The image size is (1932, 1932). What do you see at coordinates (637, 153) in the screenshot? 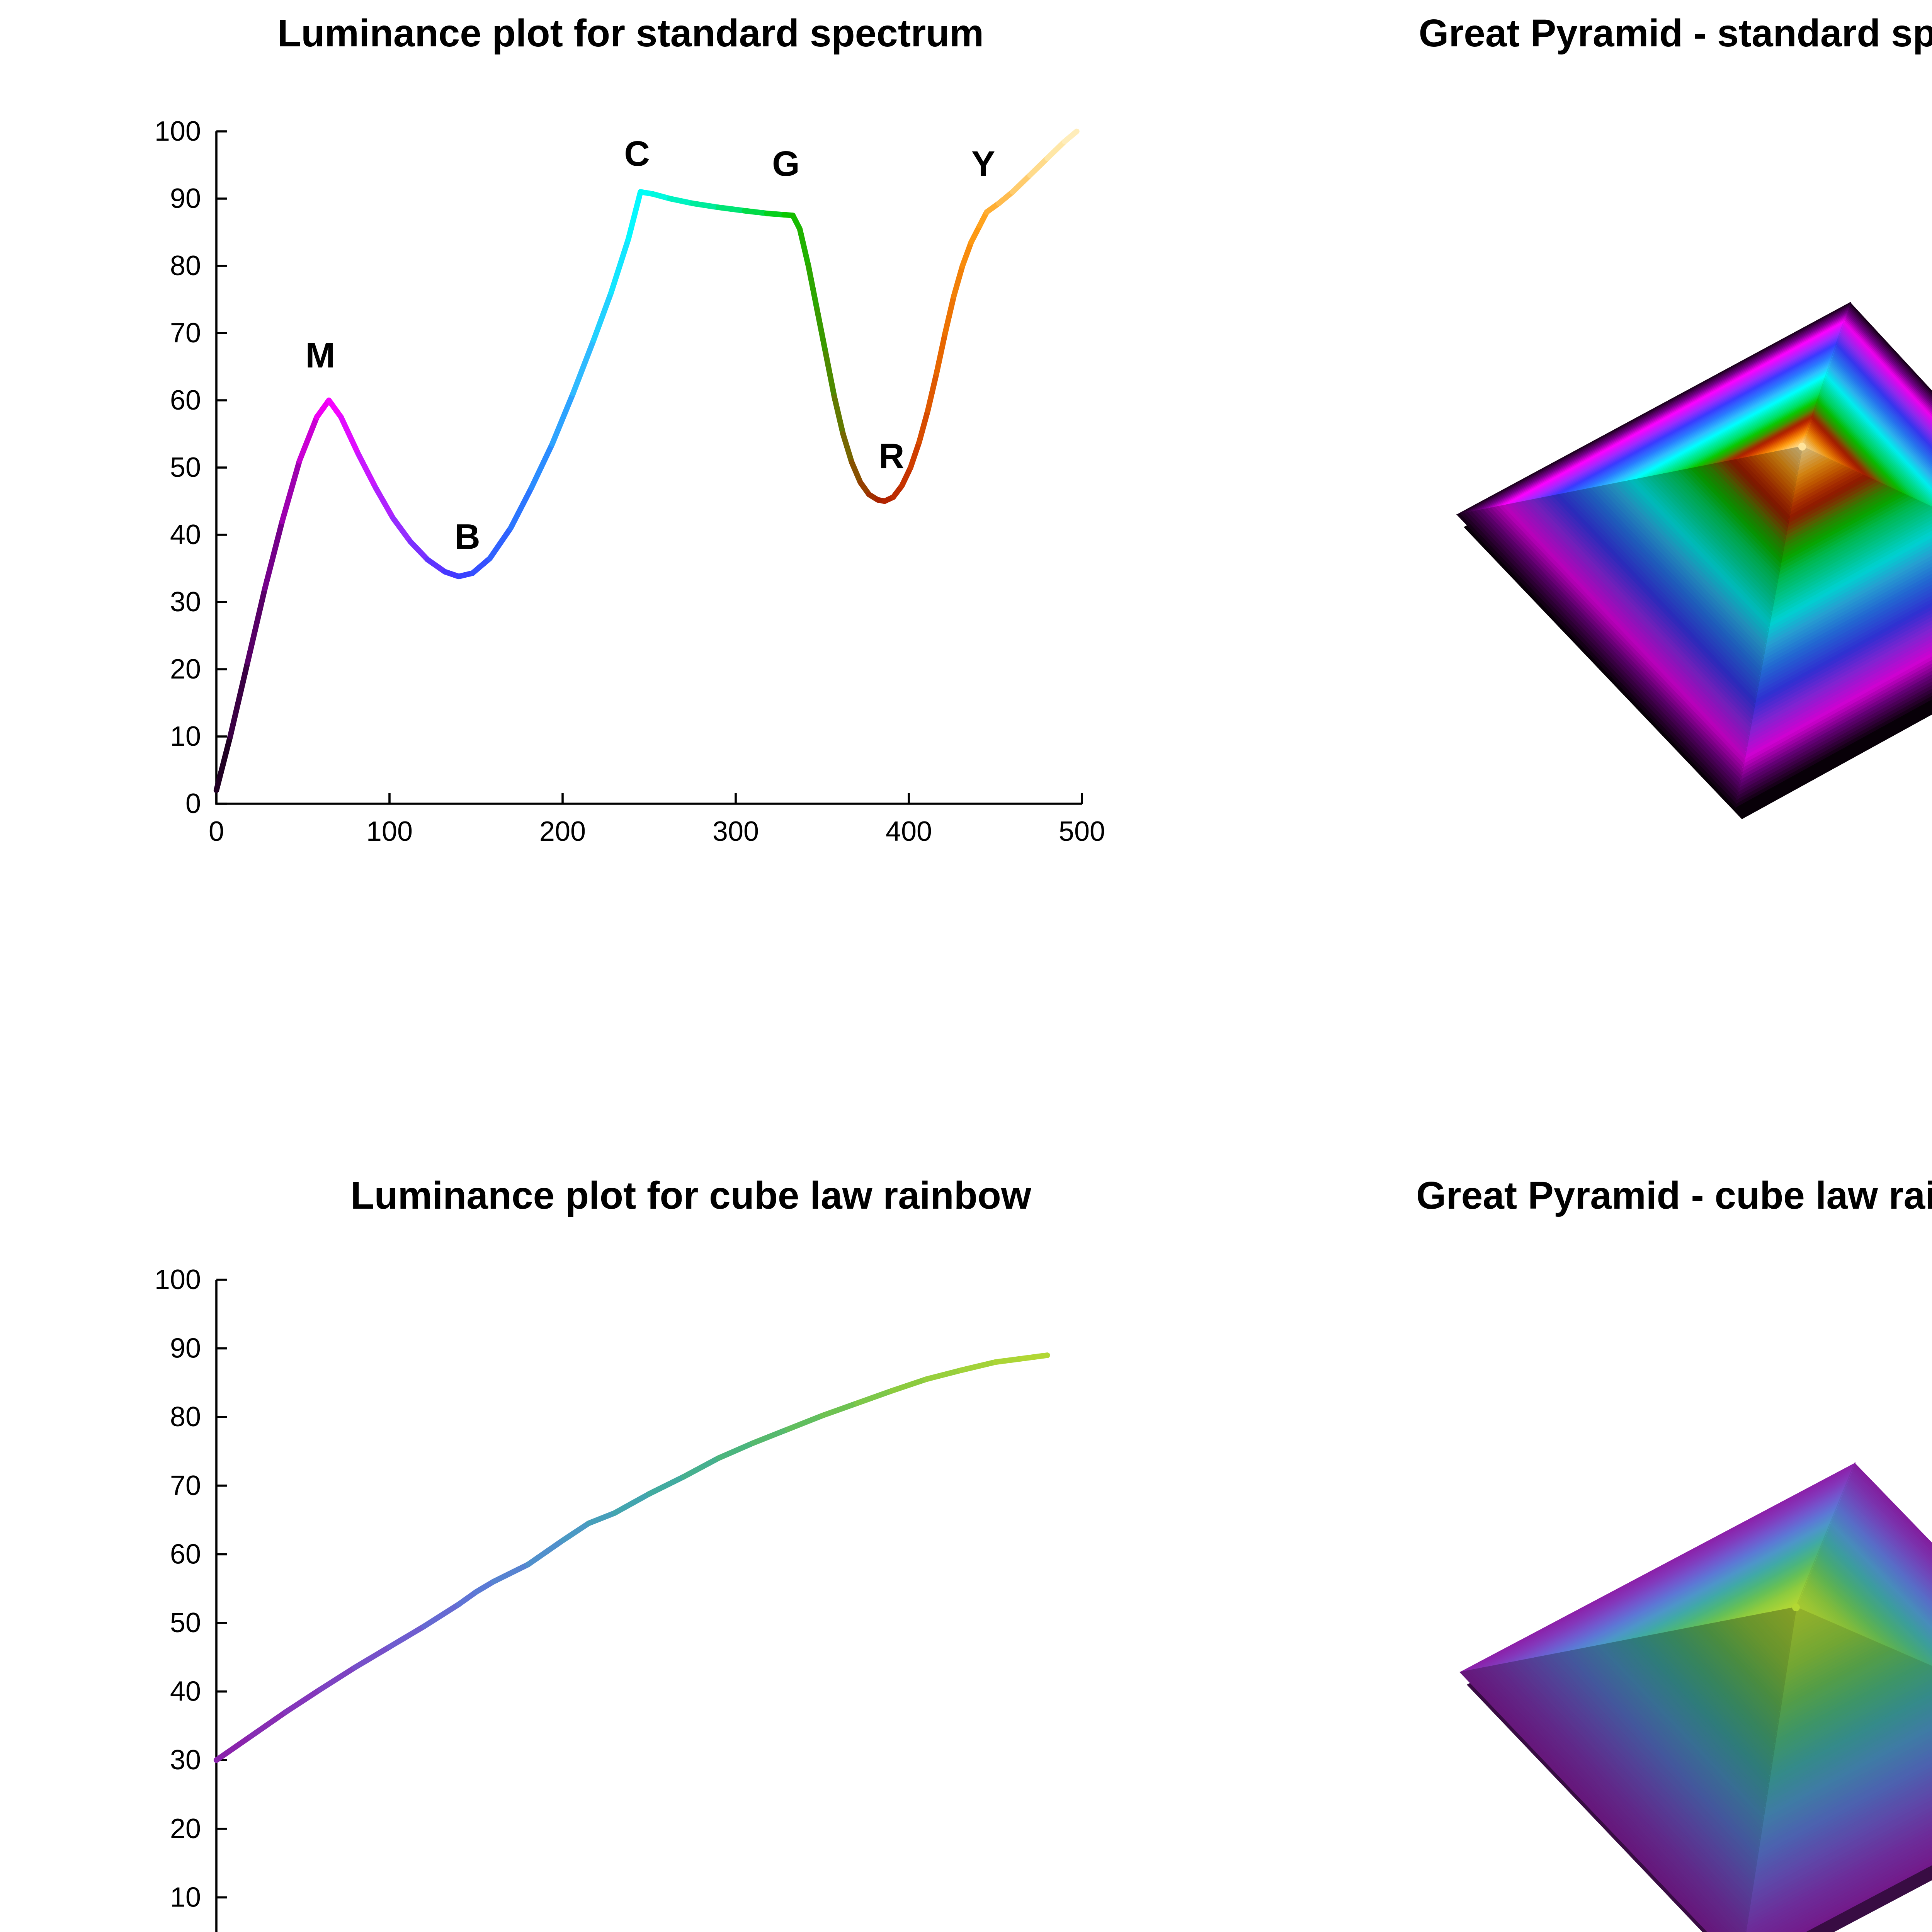
I see `annotation-C: C` at bounding box center [637, 153].